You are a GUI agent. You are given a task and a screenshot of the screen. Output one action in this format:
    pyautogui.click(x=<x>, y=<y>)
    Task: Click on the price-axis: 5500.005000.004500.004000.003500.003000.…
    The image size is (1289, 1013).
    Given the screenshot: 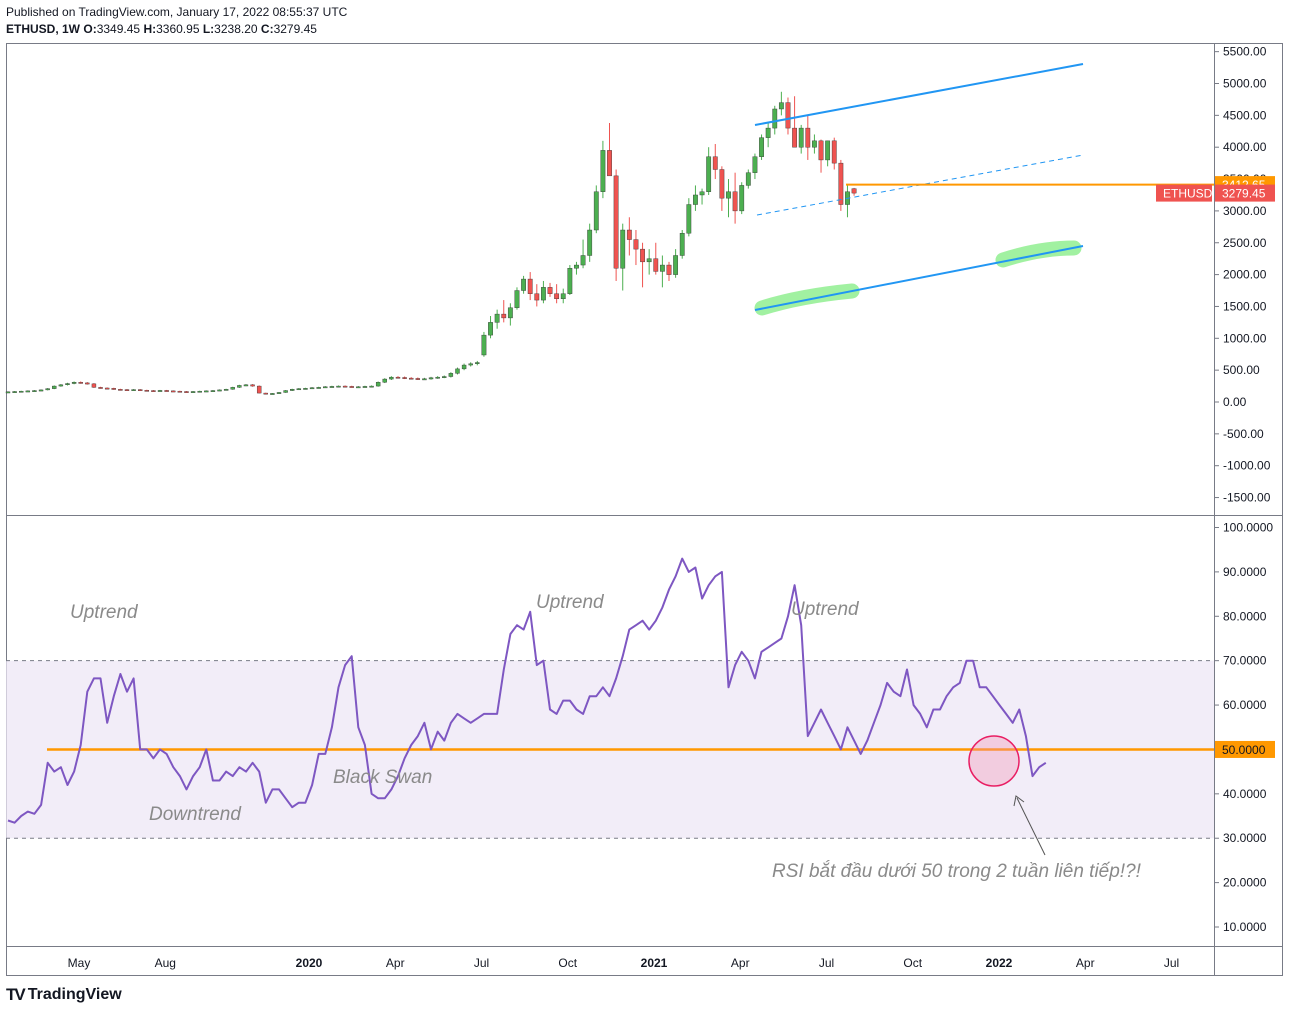 What is the action you would take?
    pyautogui.click(x=1242, y=275)
    